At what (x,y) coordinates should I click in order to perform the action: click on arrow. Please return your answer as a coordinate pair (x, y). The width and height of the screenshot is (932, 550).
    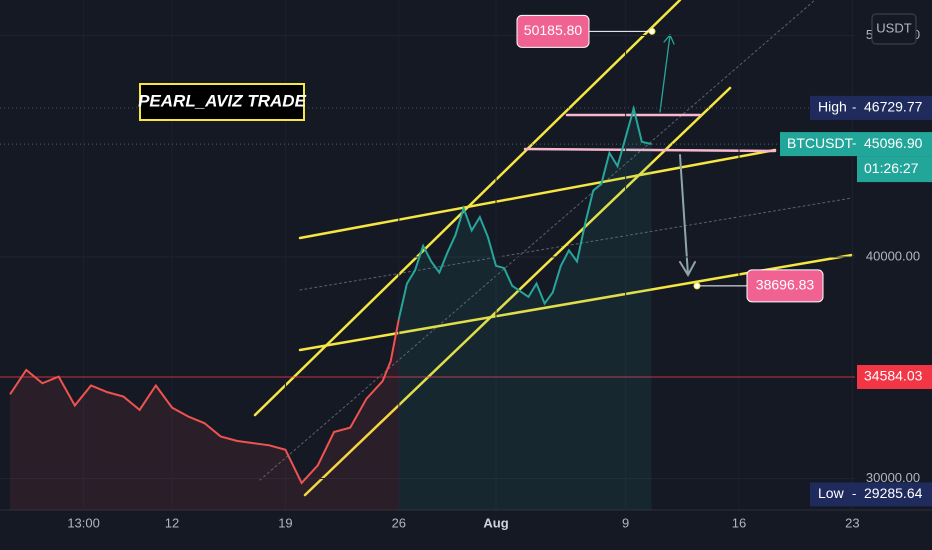
    Looking at the image, I should click on (687, 216).